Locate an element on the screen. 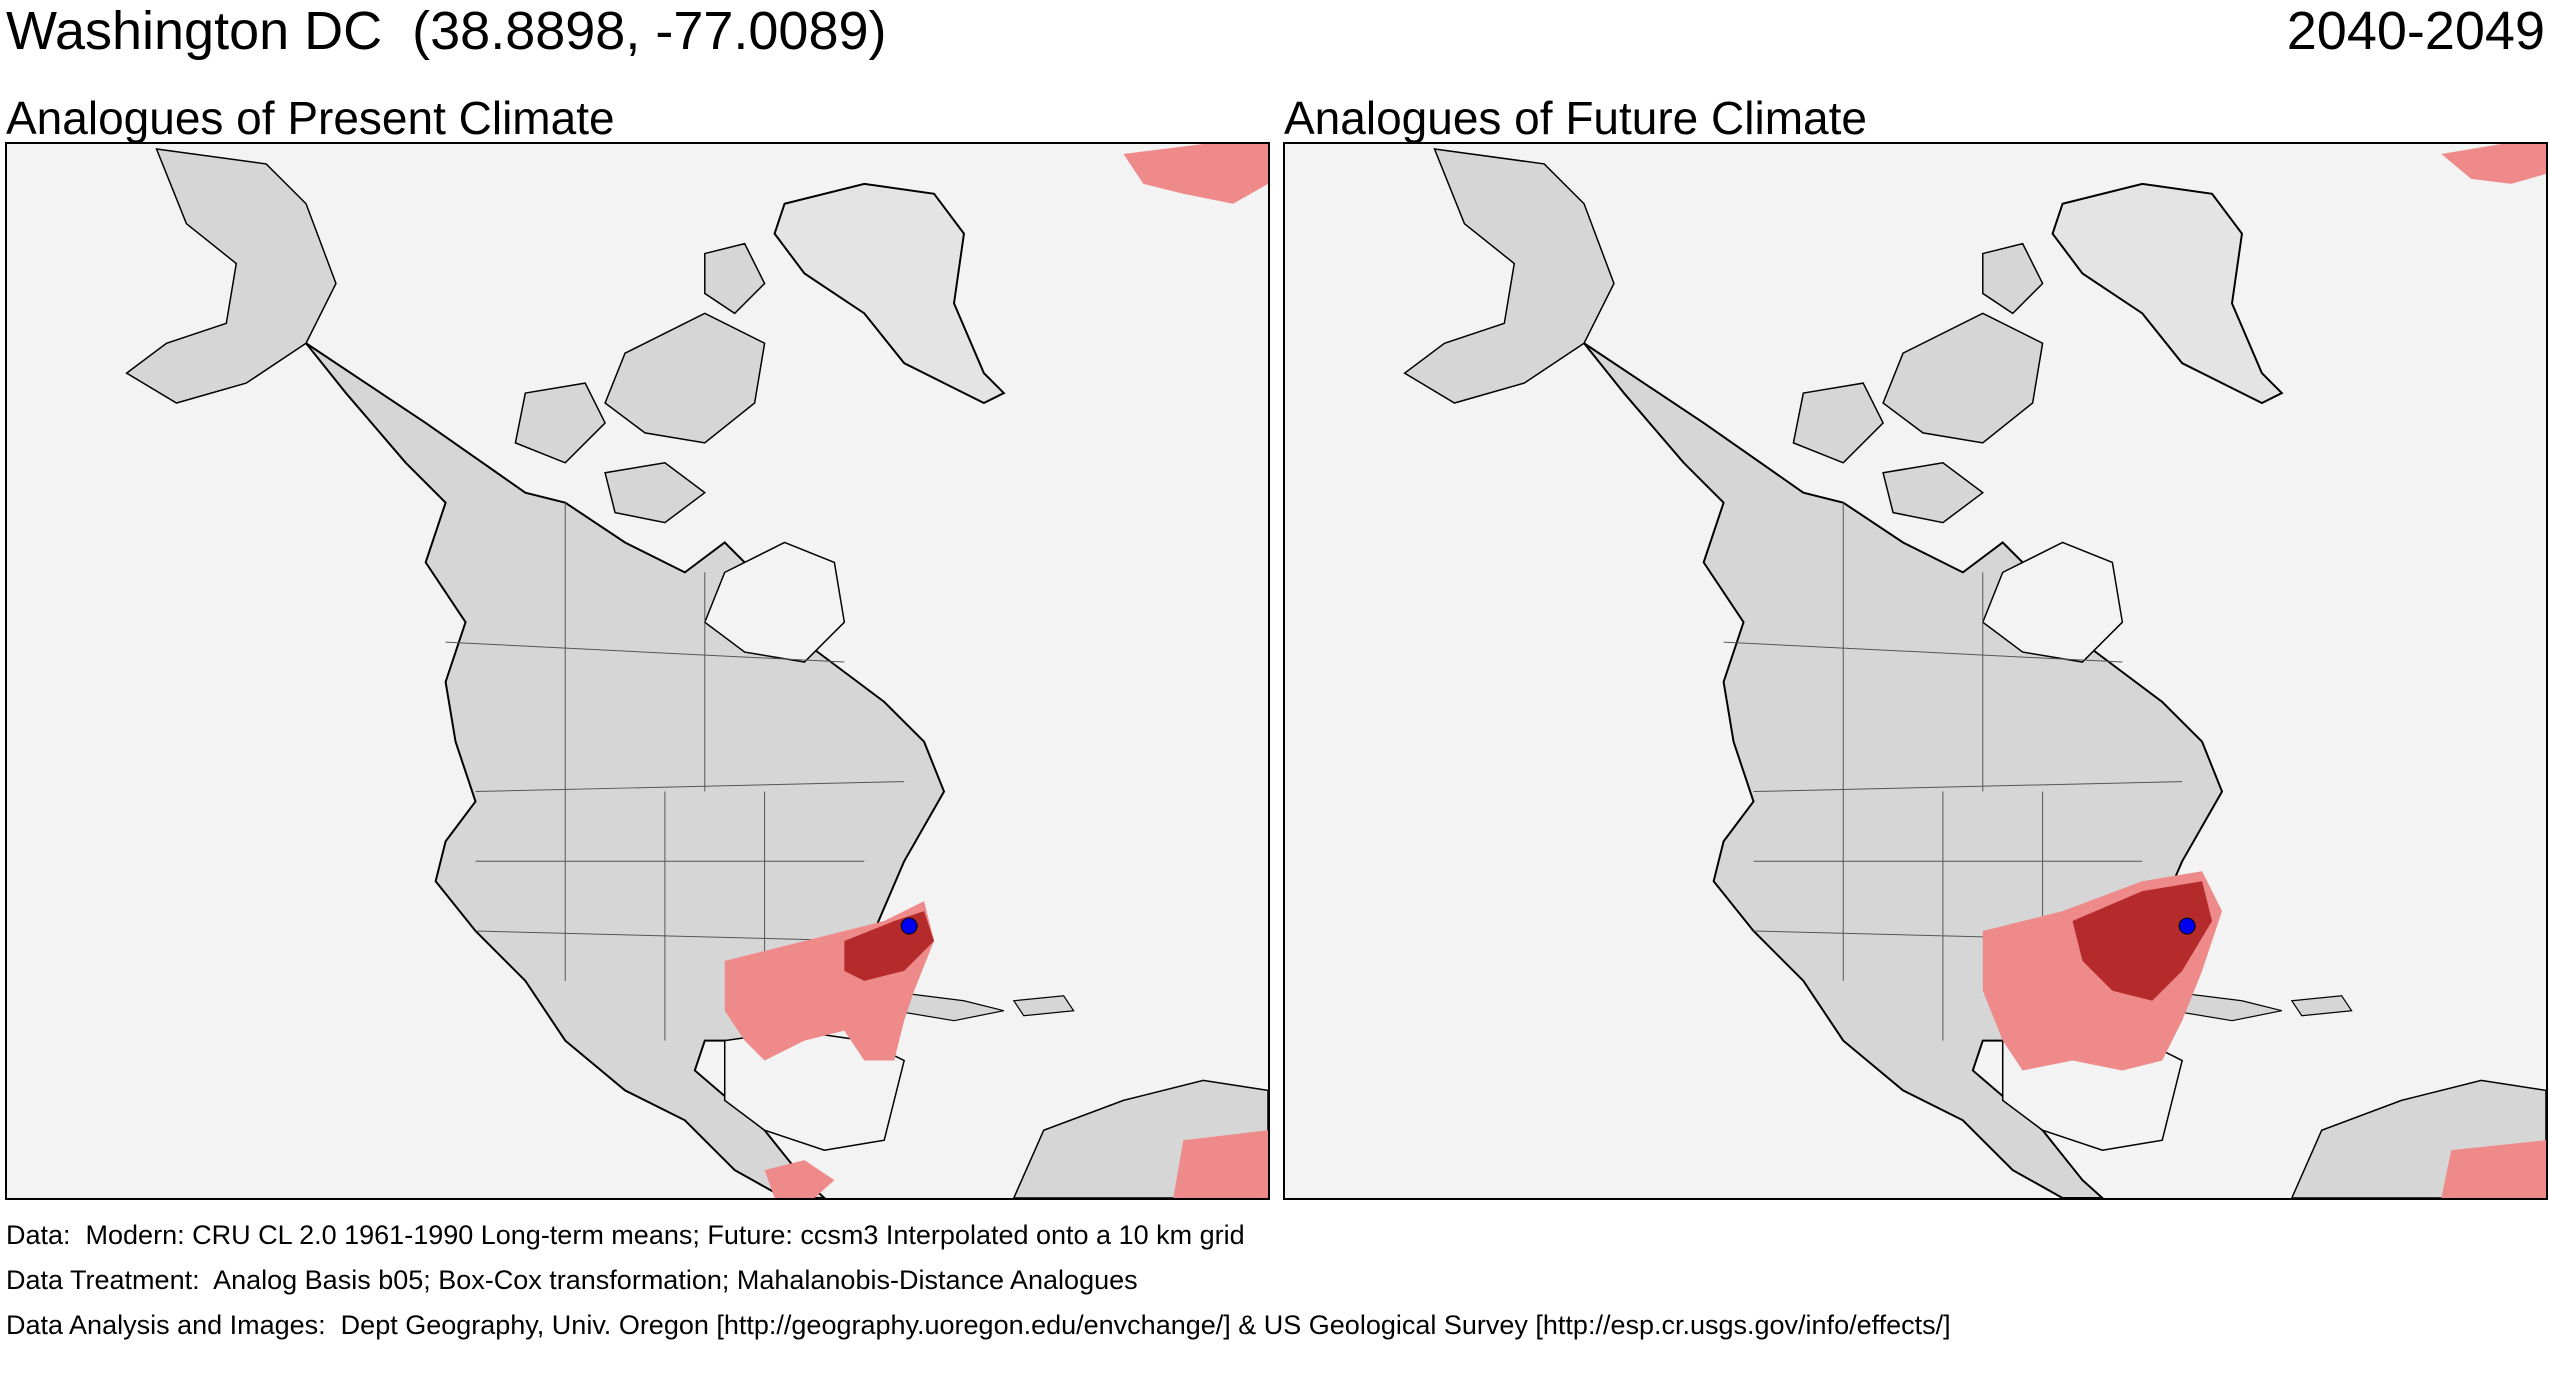 The image size is (2550, 1383). location-title: Washington DC (38.8898, -77.0089) is located at coordinates (446, 31).